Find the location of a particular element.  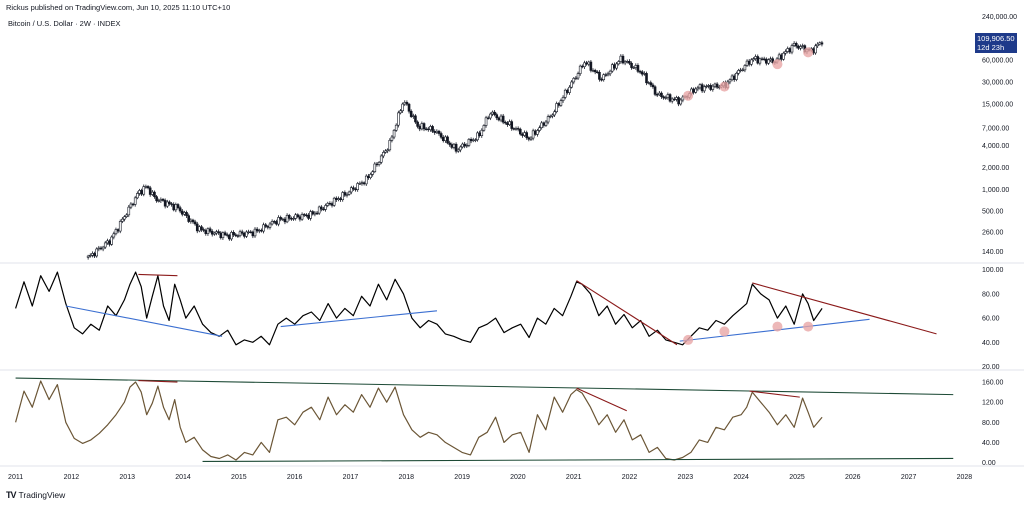

indicator1-tick-label: 60.00 is located at coordinates (991, 319).